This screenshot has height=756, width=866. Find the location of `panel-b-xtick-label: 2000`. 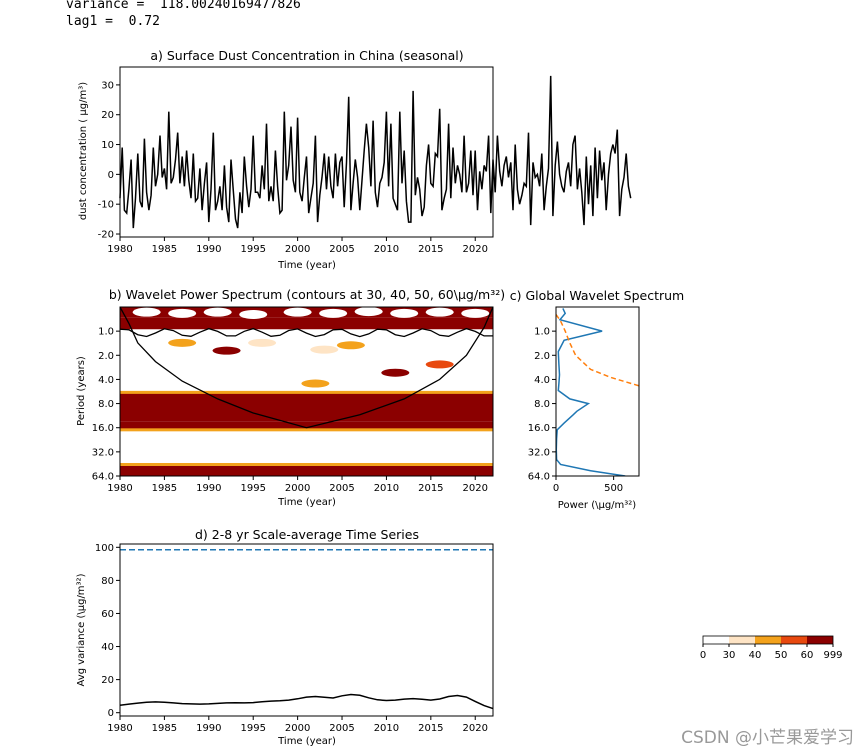

panel-b-xtick-label: 2000 is located at coordinates (297, 488).